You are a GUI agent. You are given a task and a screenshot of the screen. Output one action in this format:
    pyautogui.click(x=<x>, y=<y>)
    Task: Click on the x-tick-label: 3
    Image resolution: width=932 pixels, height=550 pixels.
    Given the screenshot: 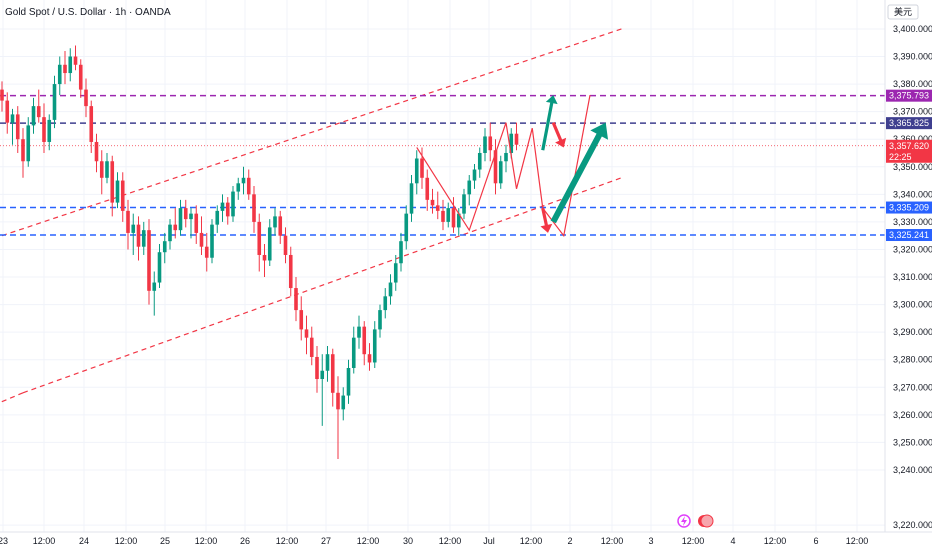 What is the action you would take?
    pyautogui.click(x=650, y=541)
    